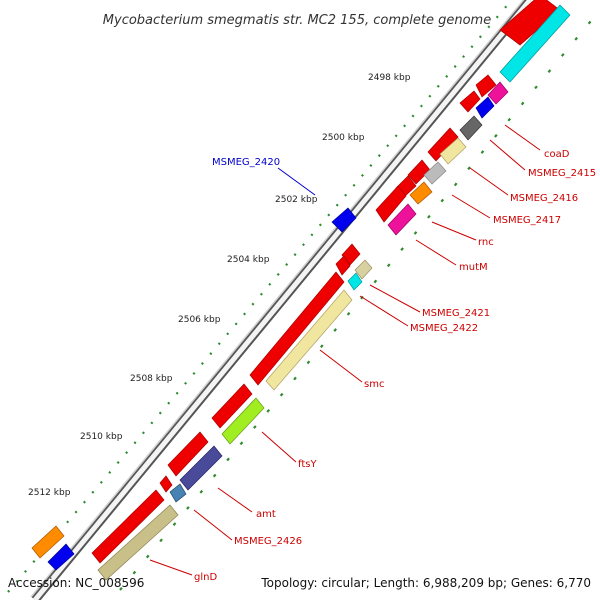 Image resolution: width=600 pixels, height=600 pixels. What do you see at coordinates (199, 320) in the screenshot?
I see `kbp-label: 2506 kbp` at bounding box center [199, 320].